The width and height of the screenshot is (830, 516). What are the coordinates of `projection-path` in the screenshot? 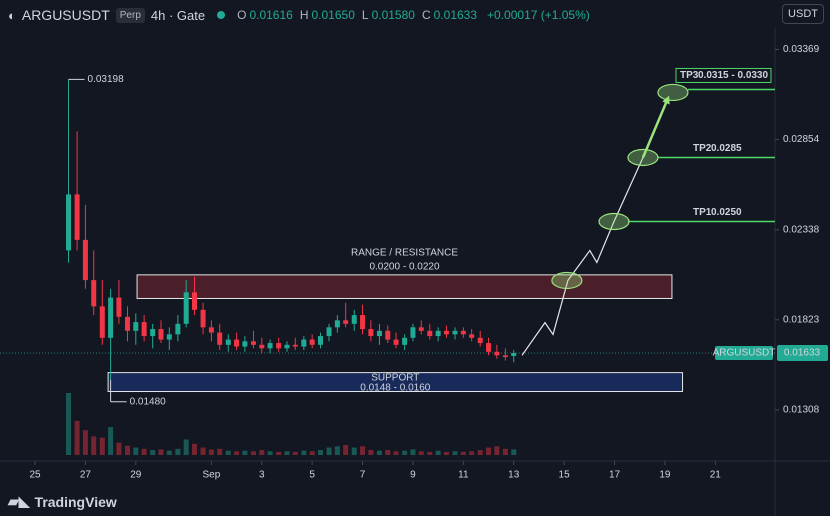 It's located at (595, 227).